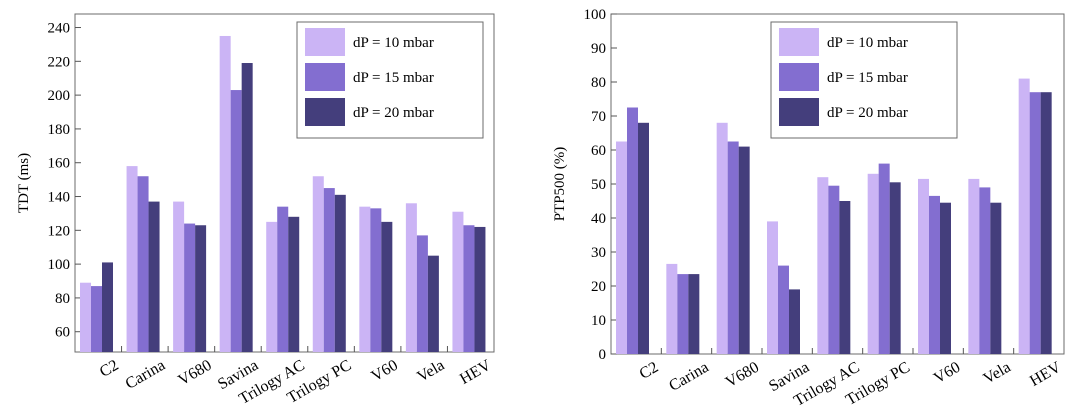 Image resolution: width=1070 pixels, height=416 pixels. What do you see at coordinates (59, 130) in the screenshot?
I see `y-tick-label: 180` at bounding box center [59, 130].